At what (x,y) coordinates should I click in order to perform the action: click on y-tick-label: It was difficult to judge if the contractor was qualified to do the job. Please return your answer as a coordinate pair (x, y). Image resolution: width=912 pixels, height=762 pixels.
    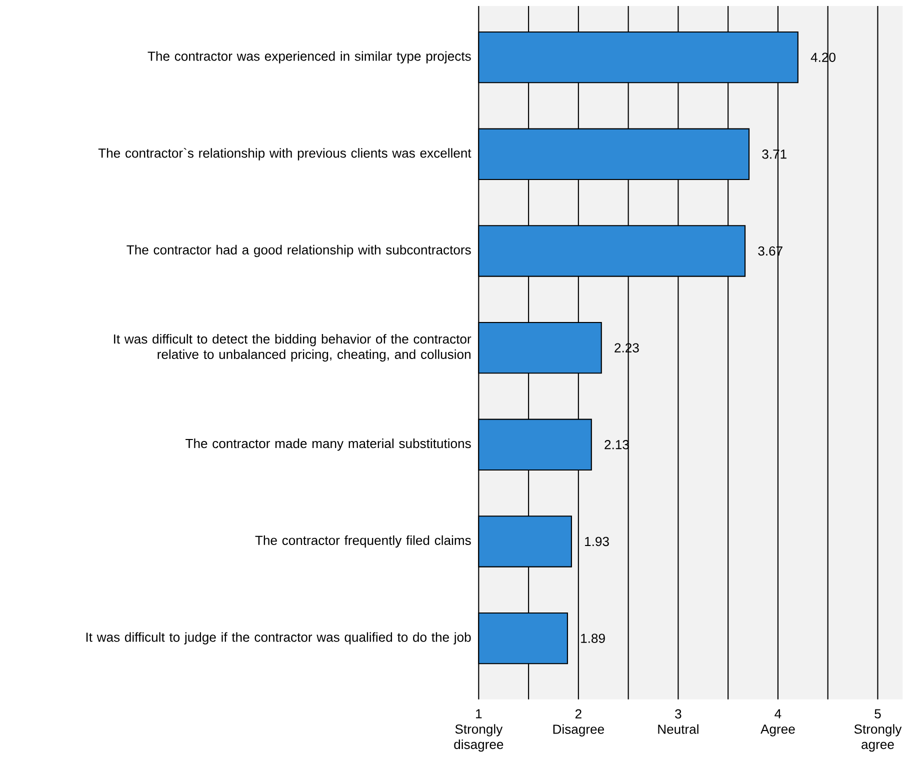
    Looking at the image, I should click on (278, 638).